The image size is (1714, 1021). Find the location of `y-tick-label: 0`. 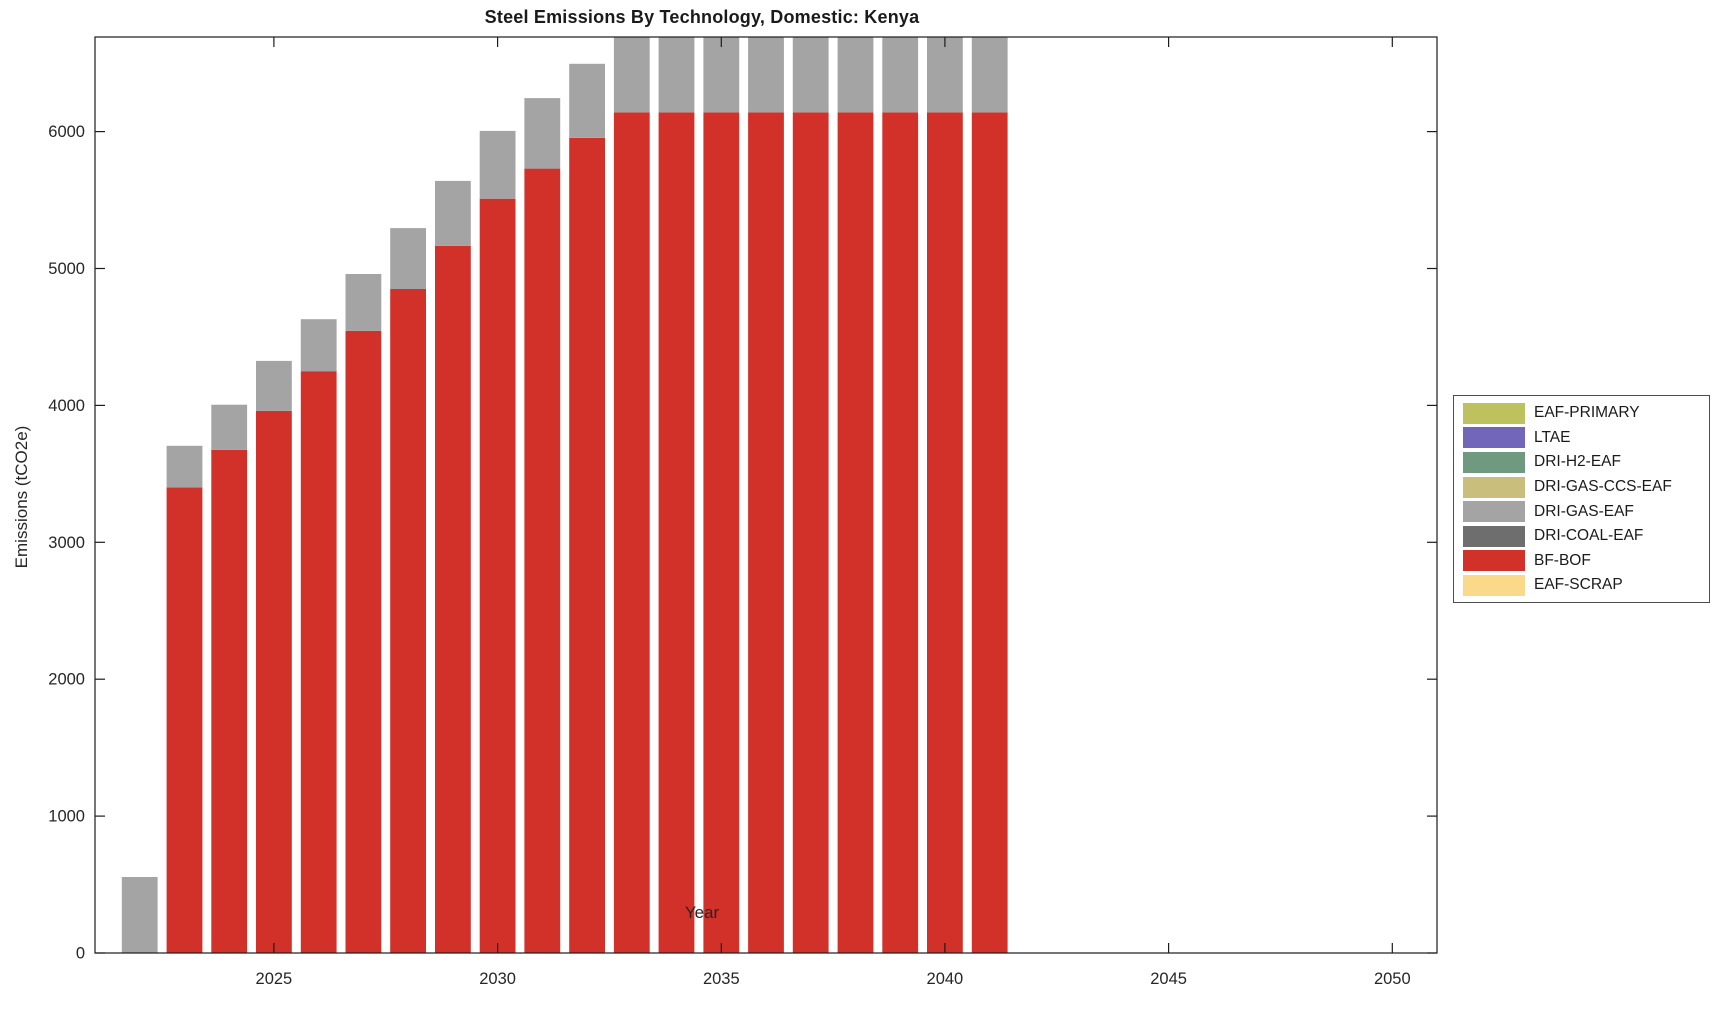

y-tick-label: 0 is located at coordinates (80, 954).